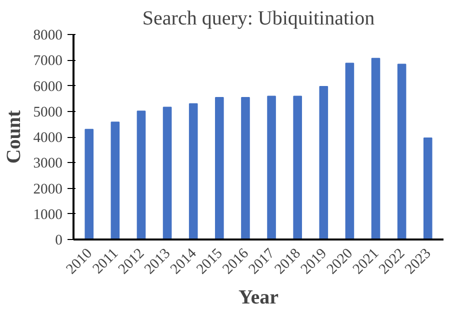  I want to click on x-axis-title: Year, so click(258, 297).